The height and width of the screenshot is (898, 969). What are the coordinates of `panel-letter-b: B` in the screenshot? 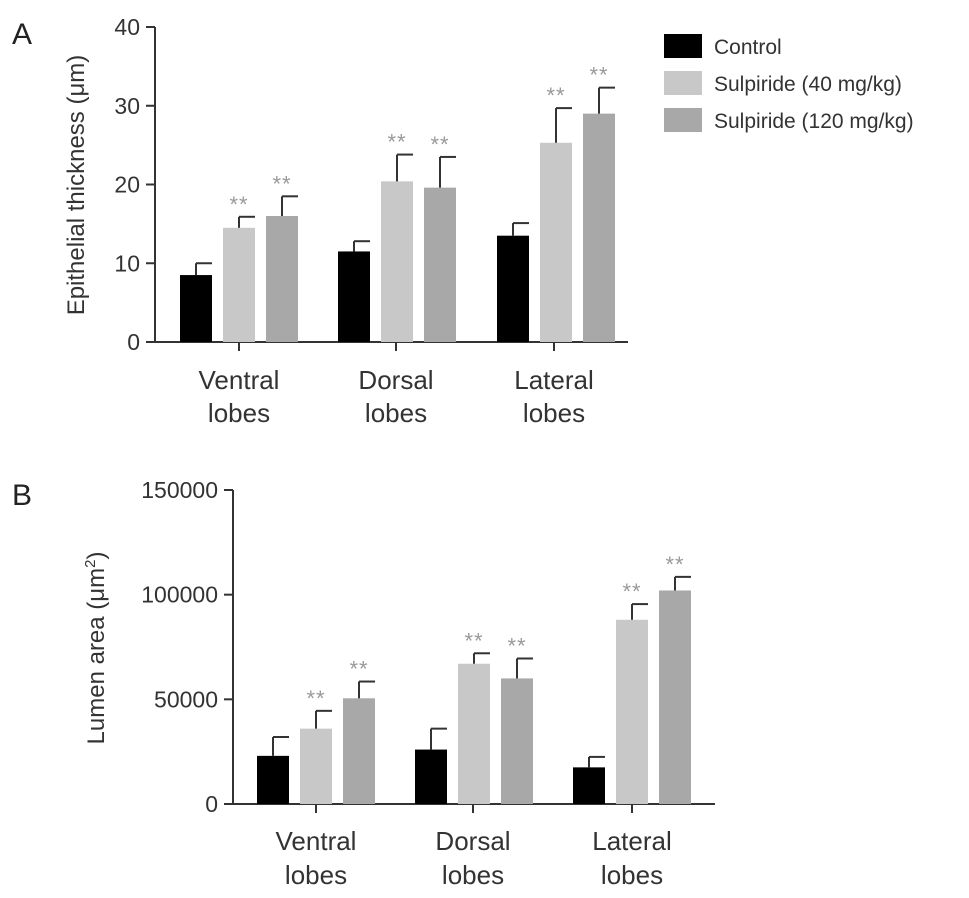 It's located at (22, 495).